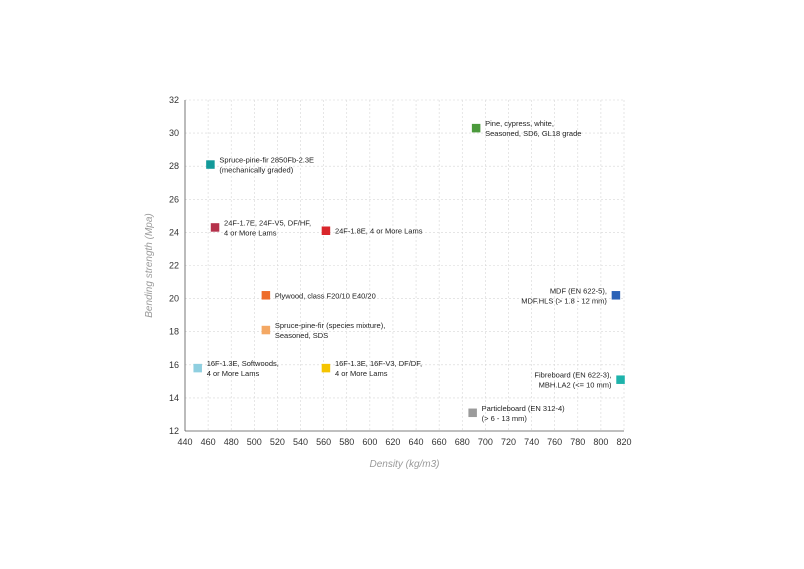 The height and width of the screenshot is (569, 804). Describe the element at coordinates (208, 442) in the screenshot. I see `x-tick-label: 460` at that location.